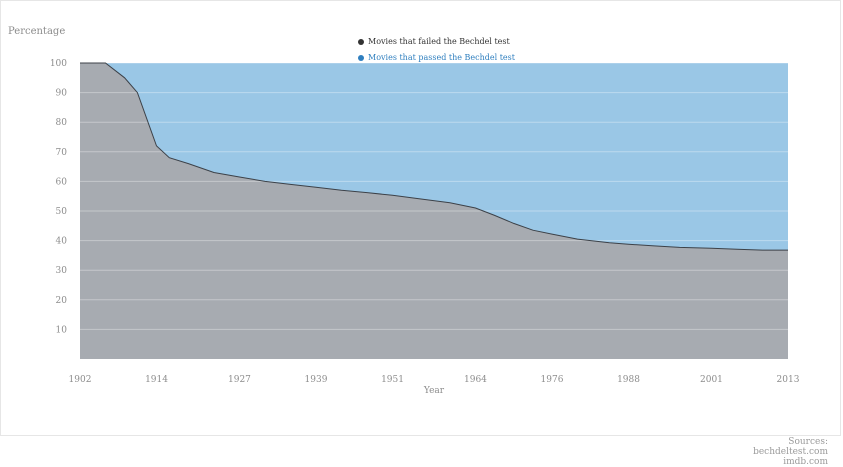  What do you see at coordinates (62, 271) in the screenshot?
I see `y-tick-label: 30` at bounding box center [62, 271].